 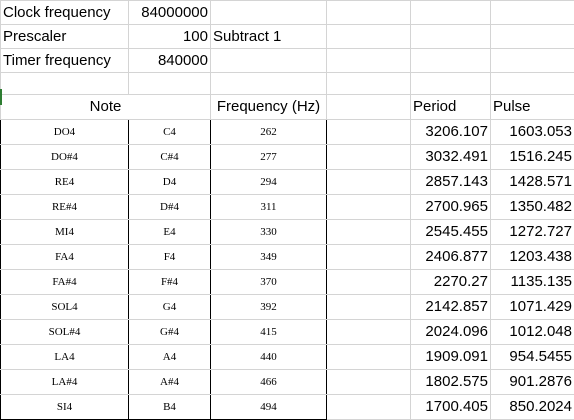 What do you see at coordinates (532, 182) in the screenshot?
I see `pulse-cell: 1428.571` at bounding box center [532, 182].